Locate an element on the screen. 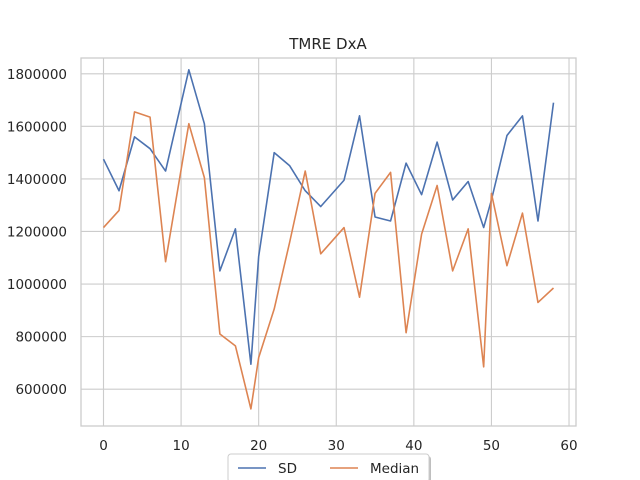  y-tick-label: 1200000 is located at coordinates (37, 232).